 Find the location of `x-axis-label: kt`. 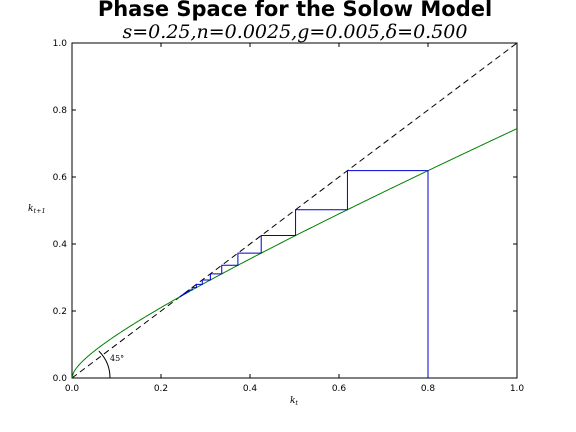

x-axis-label: kt is located at coordinates (294, 401).